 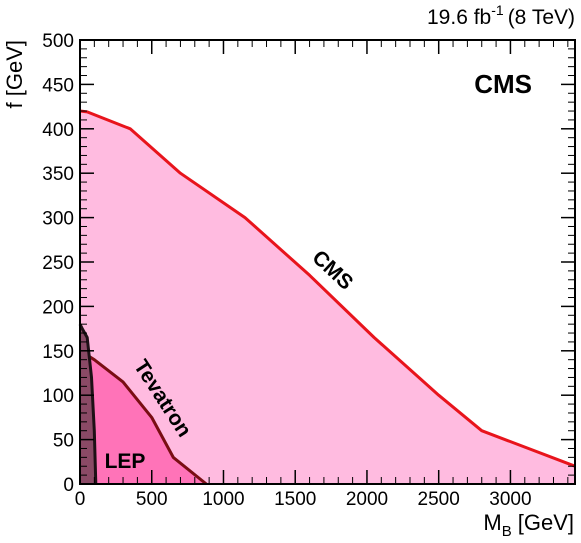 I want to click on y-tick-label: 100, so click(x=58, y=396).